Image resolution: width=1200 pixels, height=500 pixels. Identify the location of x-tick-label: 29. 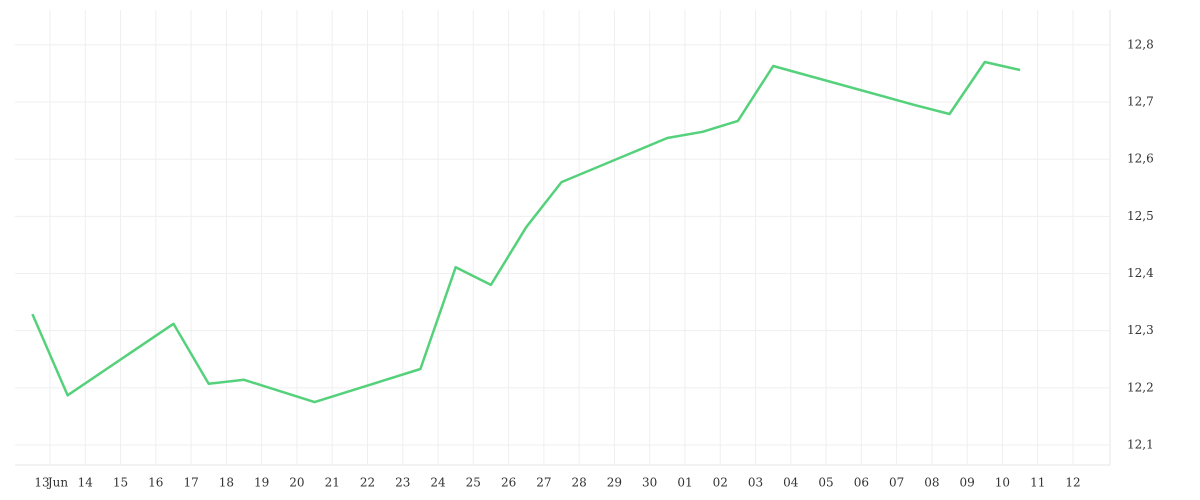
(614, 483).